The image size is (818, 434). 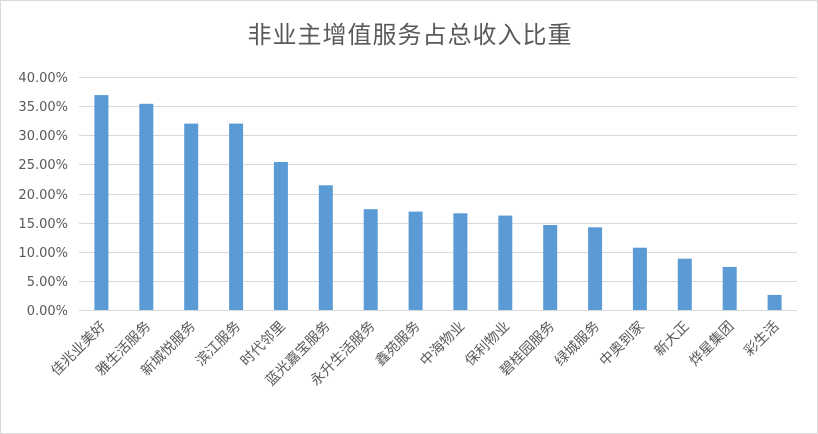 What do you see at coordinates (712, 344) in the screenshot?
I see `category-label: 烨星集团` at bounding box center [712, 344].